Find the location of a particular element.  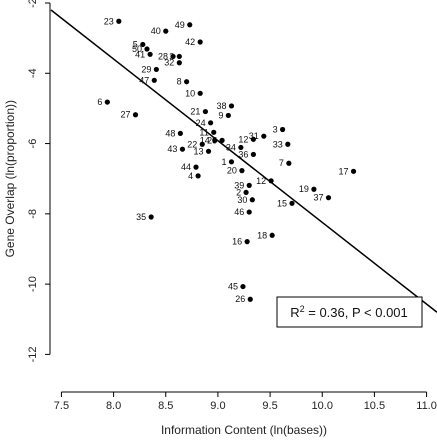

data-point-label: 27 is located at coordinates (125, 115).